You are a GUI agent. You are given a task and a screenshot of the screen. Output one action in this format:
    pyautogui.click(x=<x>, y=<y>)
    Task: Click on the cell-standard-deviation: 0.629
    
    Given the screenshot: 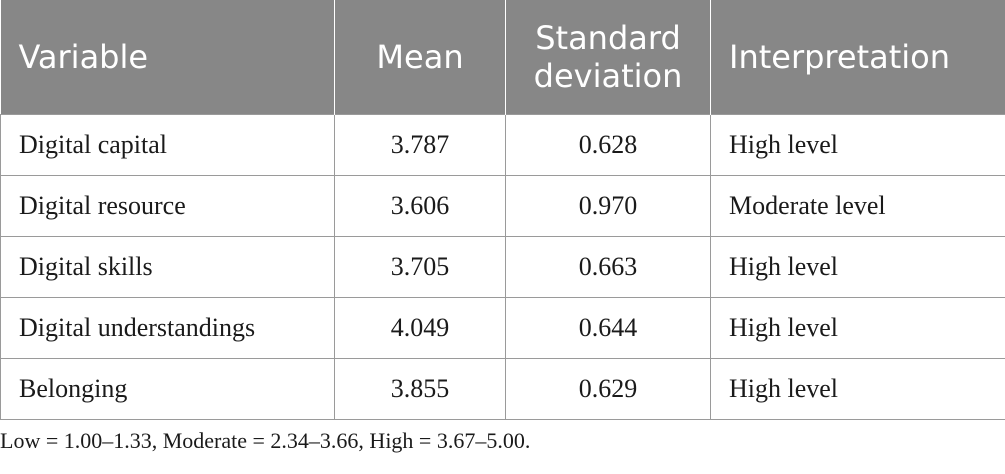 What is the action you would take?
    pyautogui.click(x=608, y=389)
    